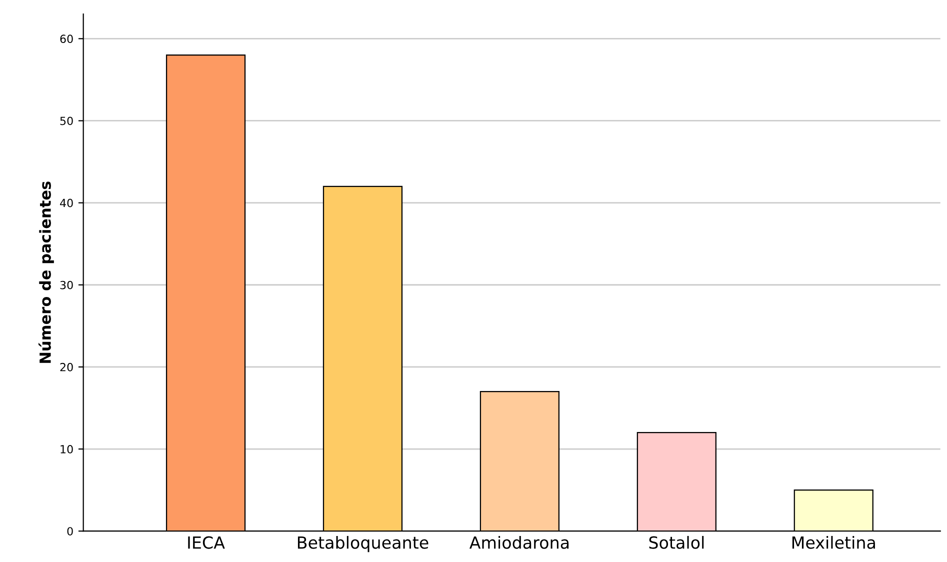 This screenshot has height=562, width=947. Describe the element at coordinates (66, 449) in the screenshot. I see `y-tick-label: 10` at that location.